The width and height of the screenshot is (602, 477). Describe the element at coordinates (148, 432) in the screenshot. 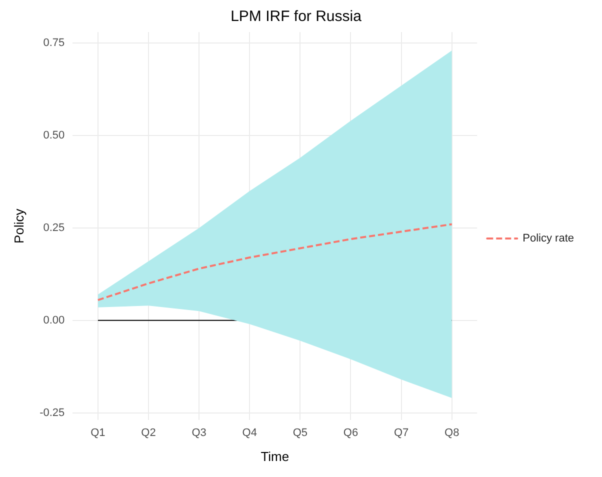

I see `x-tick-label: Q2` at that location.